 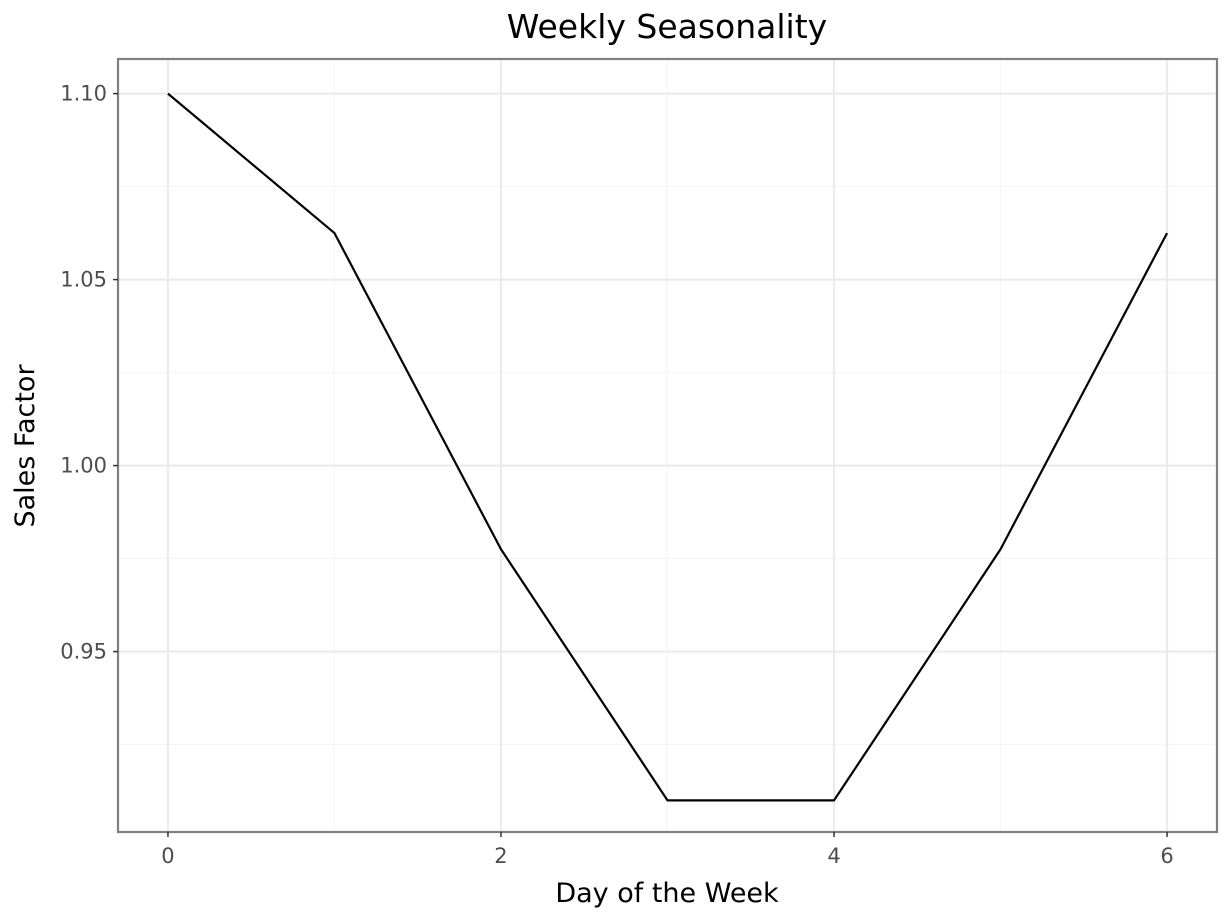 What do you see at coordinates (89, 373) in the screenshot?
I see `y-axis-ticks: 0.95 1.00 1.05 1.10` at bounding box center [89, 373].